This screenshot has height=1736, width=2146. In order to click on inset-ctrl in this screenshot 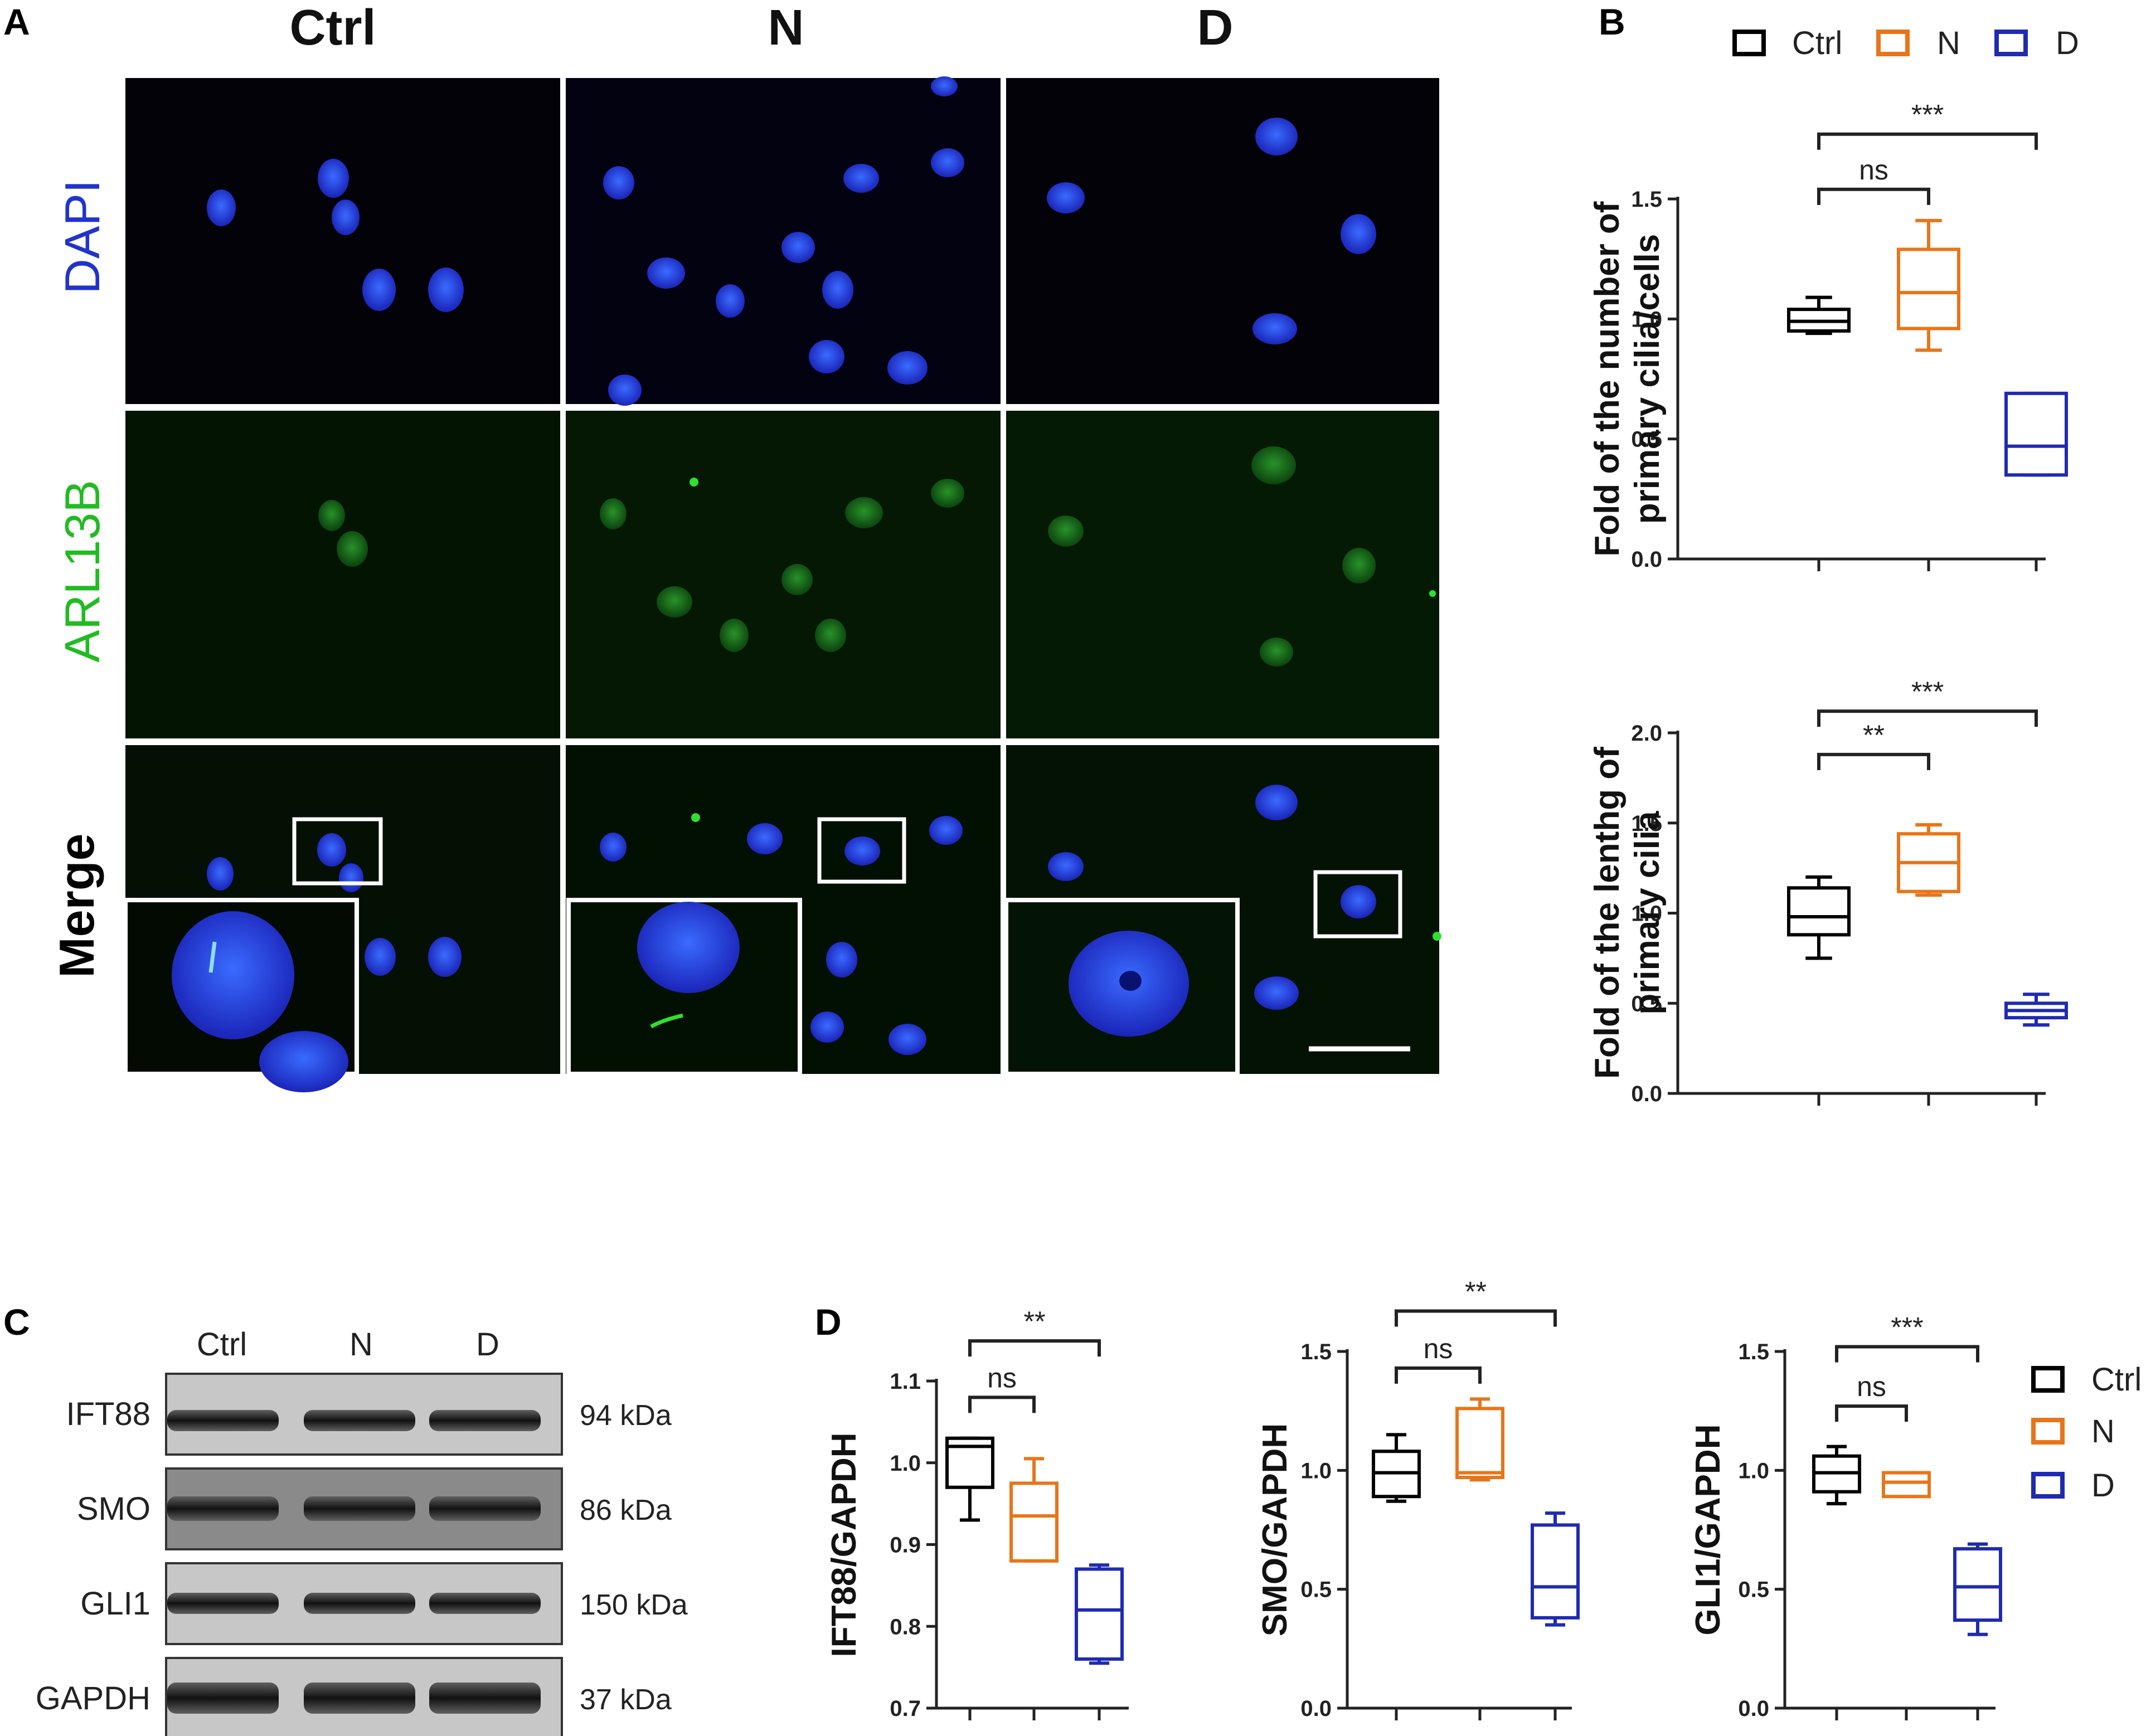, I will do `click(241, 995)`.